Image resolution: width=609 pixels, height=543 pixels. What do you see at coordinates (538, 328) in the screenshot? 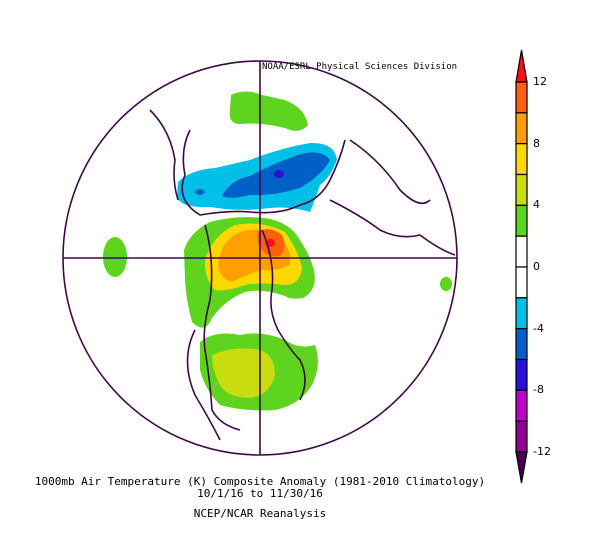
I see `colorbar-tick-label: -4` at bounding box center [538, 328].